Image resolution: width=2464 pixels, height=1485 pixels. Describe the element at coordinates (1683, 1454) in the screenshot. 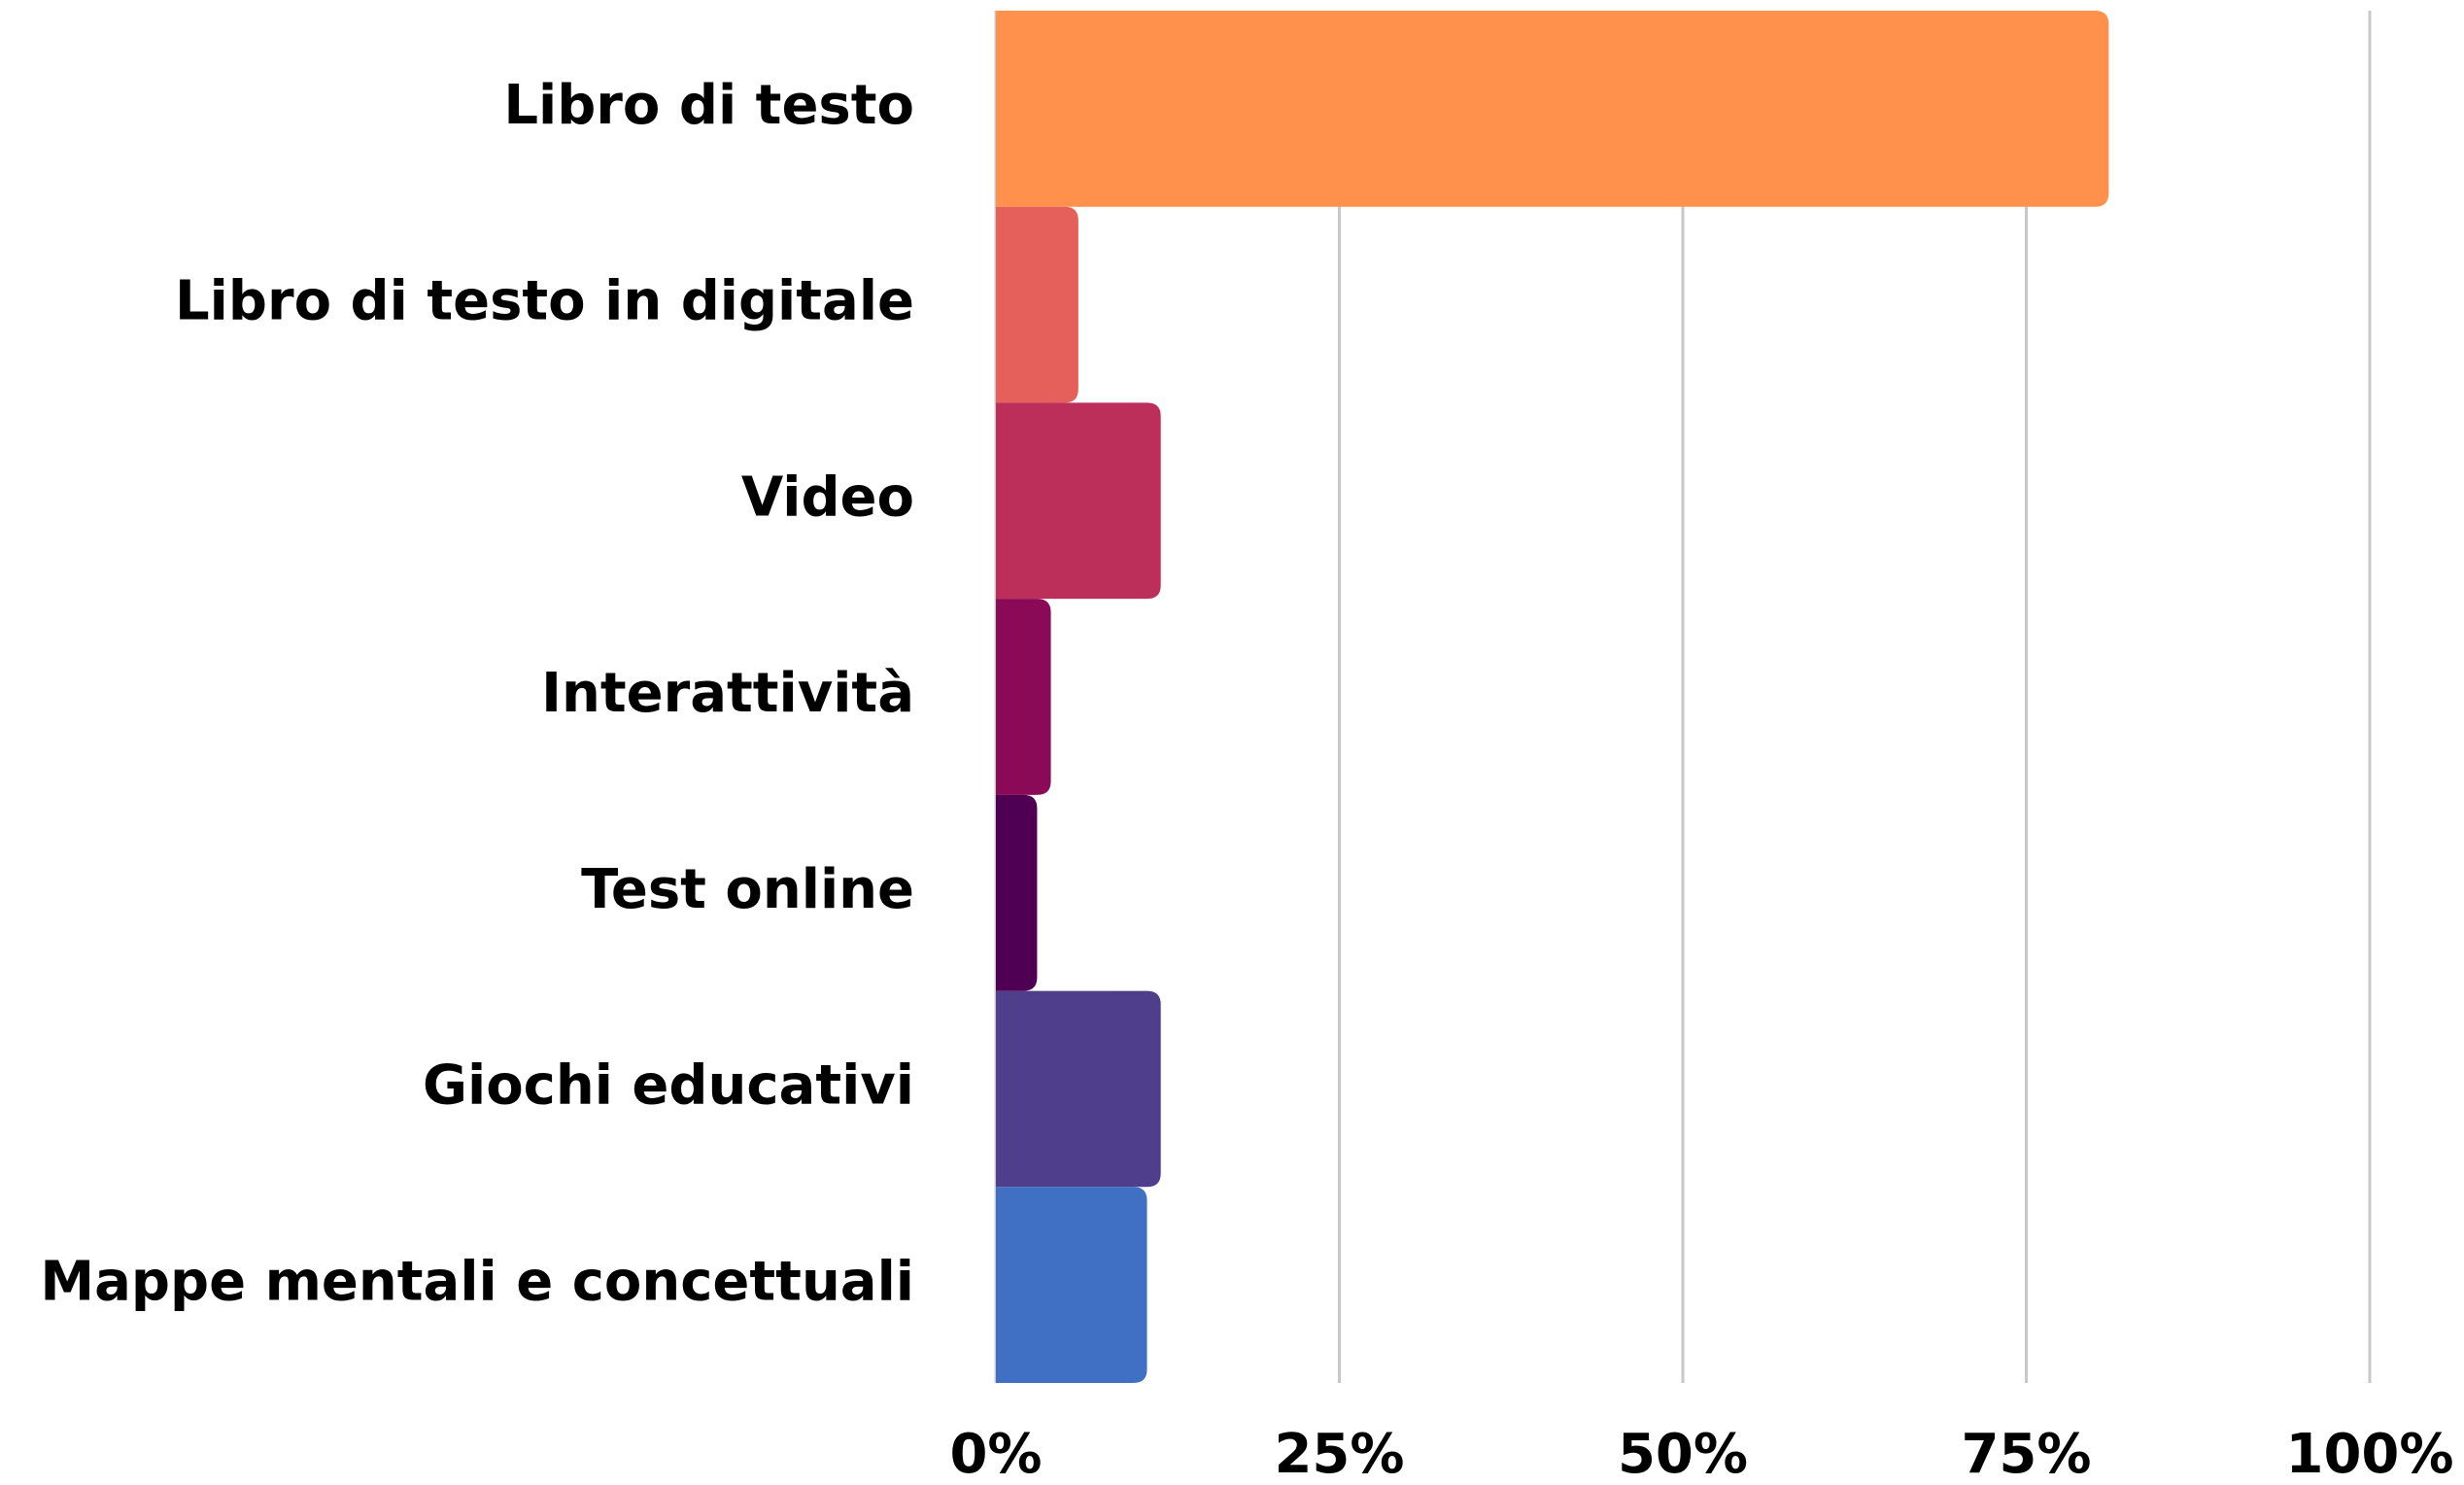

I see `x-tick-label: 50%` at that location.